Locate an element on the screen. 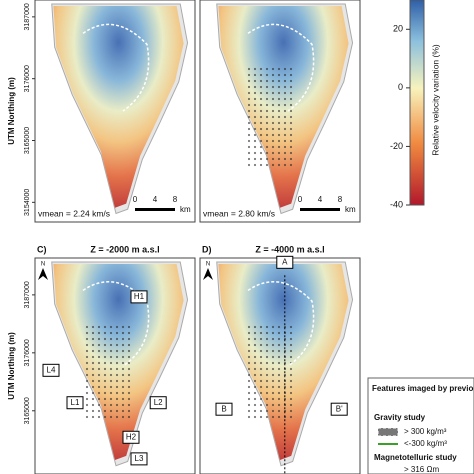 The height and width of the screenshot is (474, 474). feature-label: B' is located at coordinates (339, 408).